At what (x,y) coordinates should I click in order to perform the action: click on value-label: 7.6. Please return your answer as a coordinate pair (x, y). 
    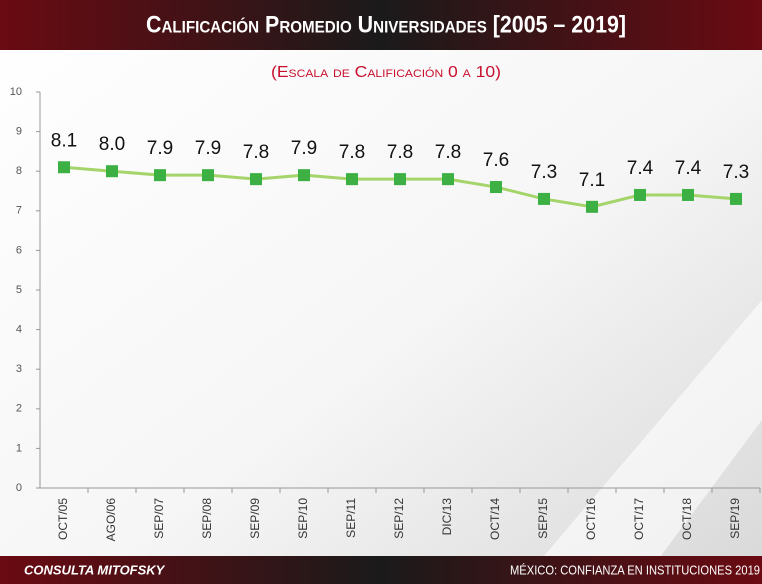
    Looking at the image, I should click on (496, 160).